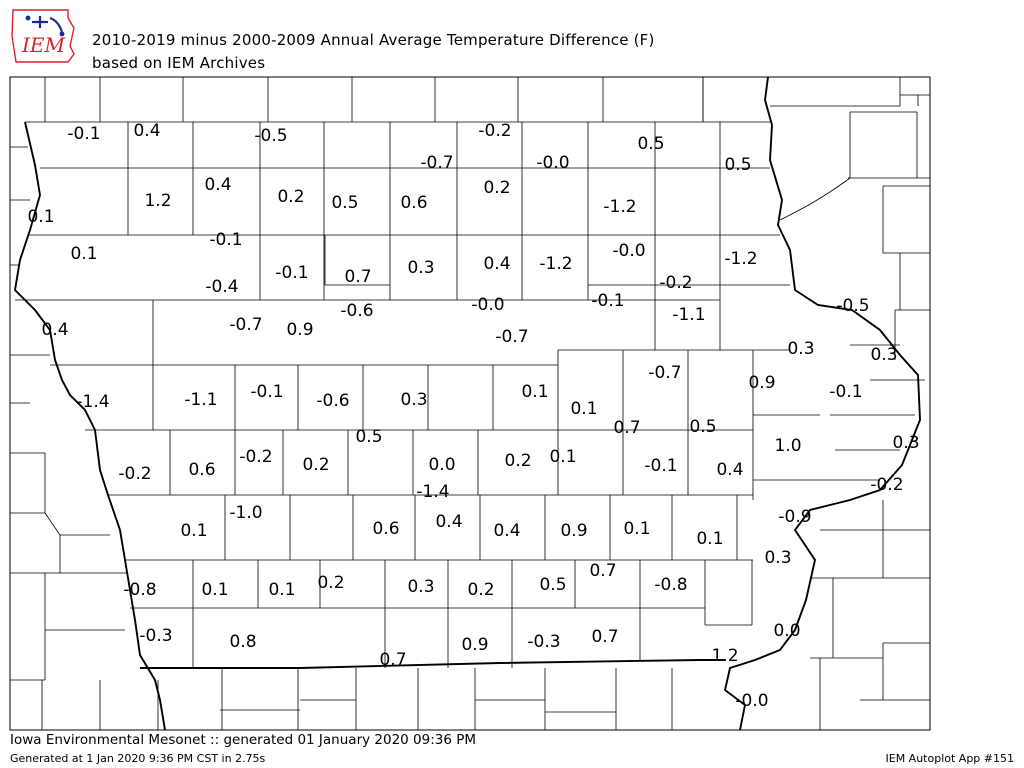 This screenshot has width=1024, height=768. Describe the element at coordinates (950, 758) in the screenshot. I see `footer-app-id: IEM Autoplot App #151` at that location.